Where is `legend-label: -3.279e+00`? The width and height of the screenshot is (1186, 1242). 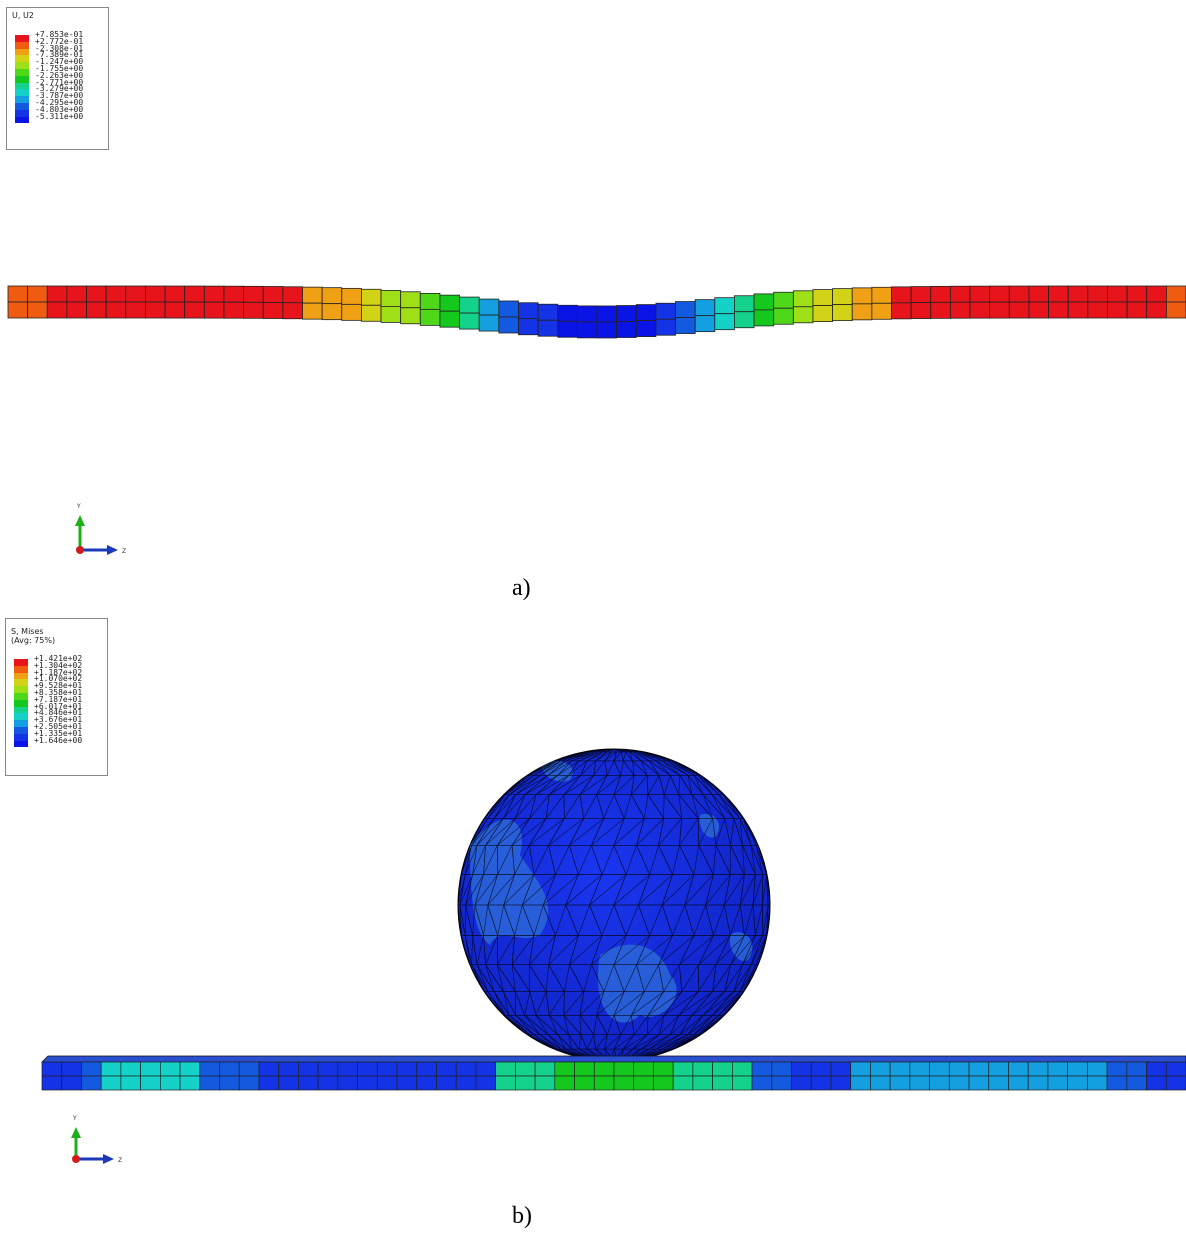 legend-label: -3.279e+00 is located at coordinates (59, 89).